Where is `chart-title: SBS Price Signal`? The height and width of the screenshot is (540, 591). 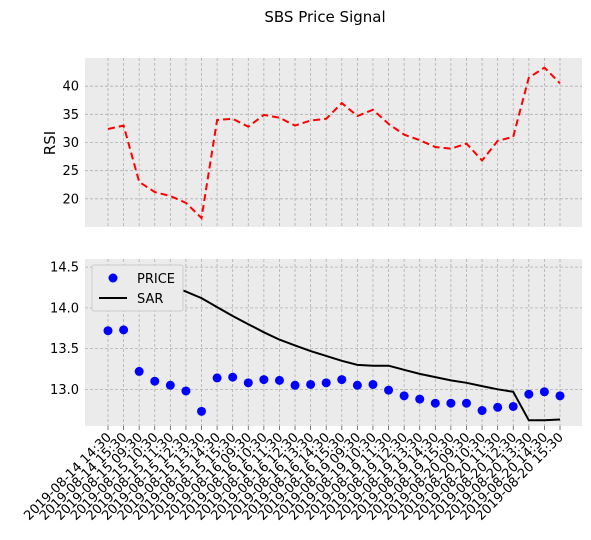 chart-title: SBS Price Signal is located at coordinates (324, 17).